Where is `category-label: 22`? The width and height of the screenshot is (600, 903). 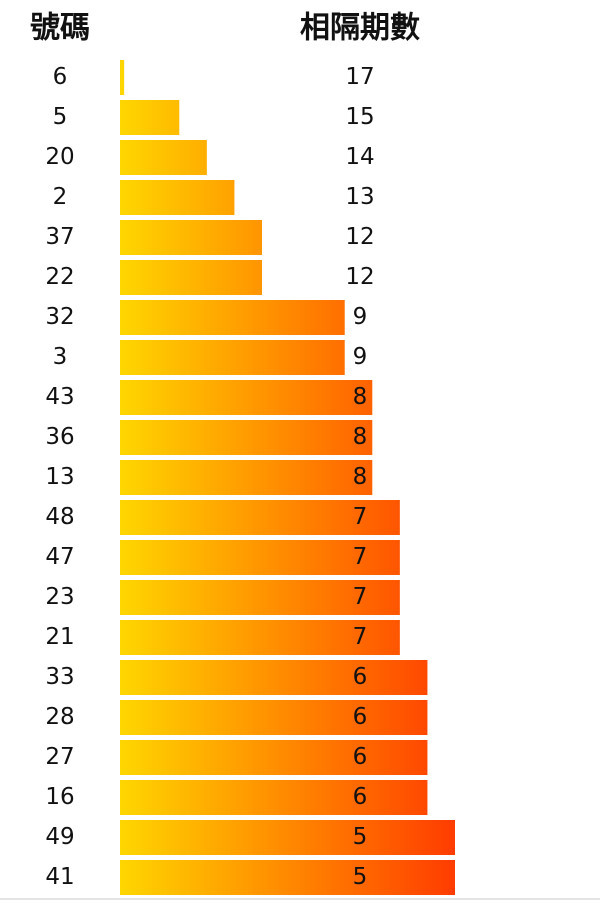 category-label: 22 is located at coordinates (59, 277).